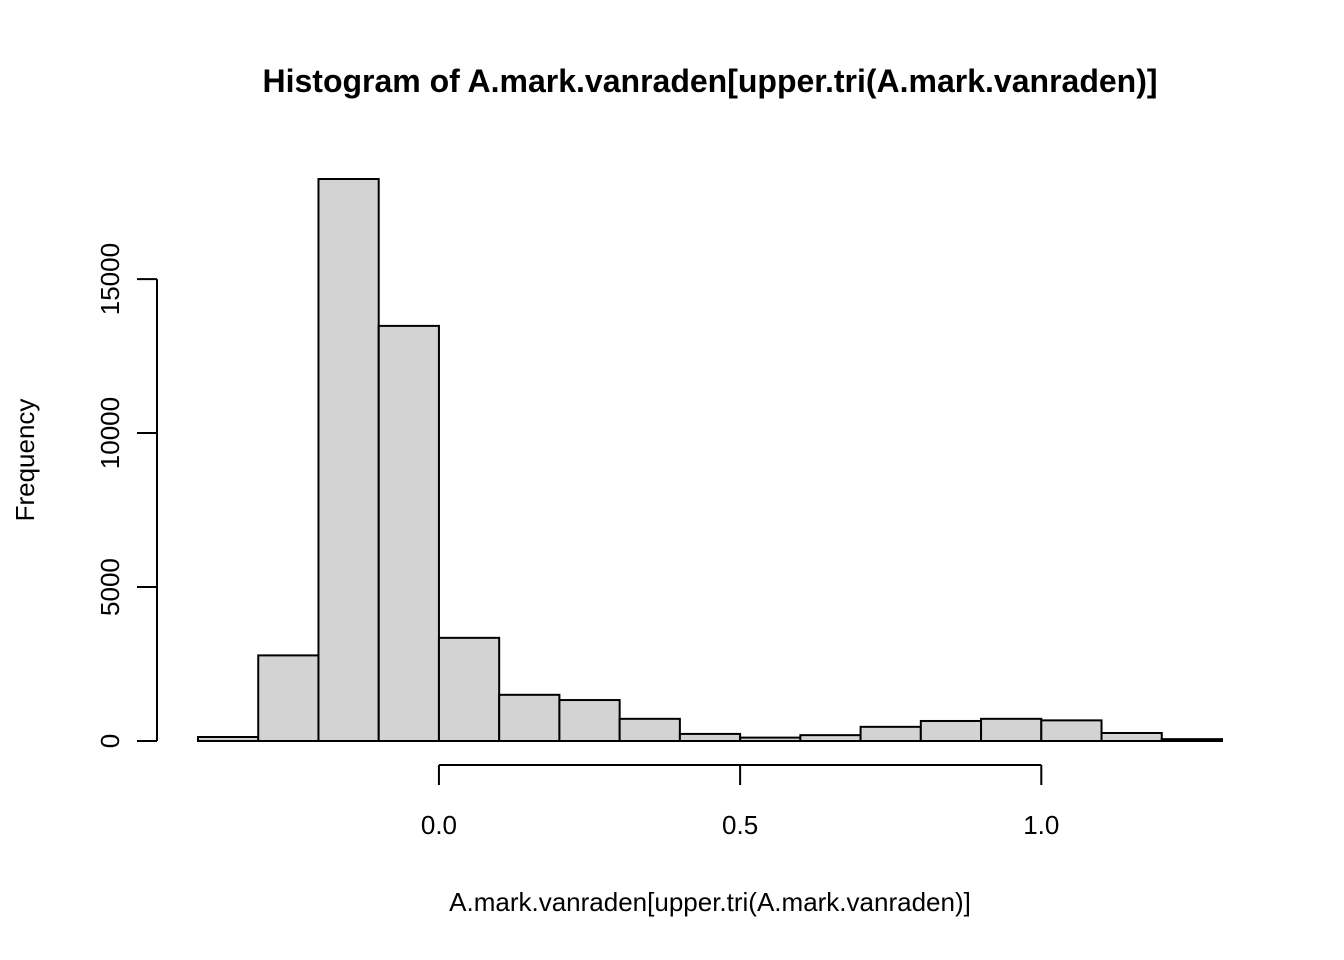 This screenshot has width=1344, height=960. What do you see at coordinates (740, 802) in the screenshot?
I see `x-axis: 0.0 0.5 1.0` at bounding box center [740, 802].